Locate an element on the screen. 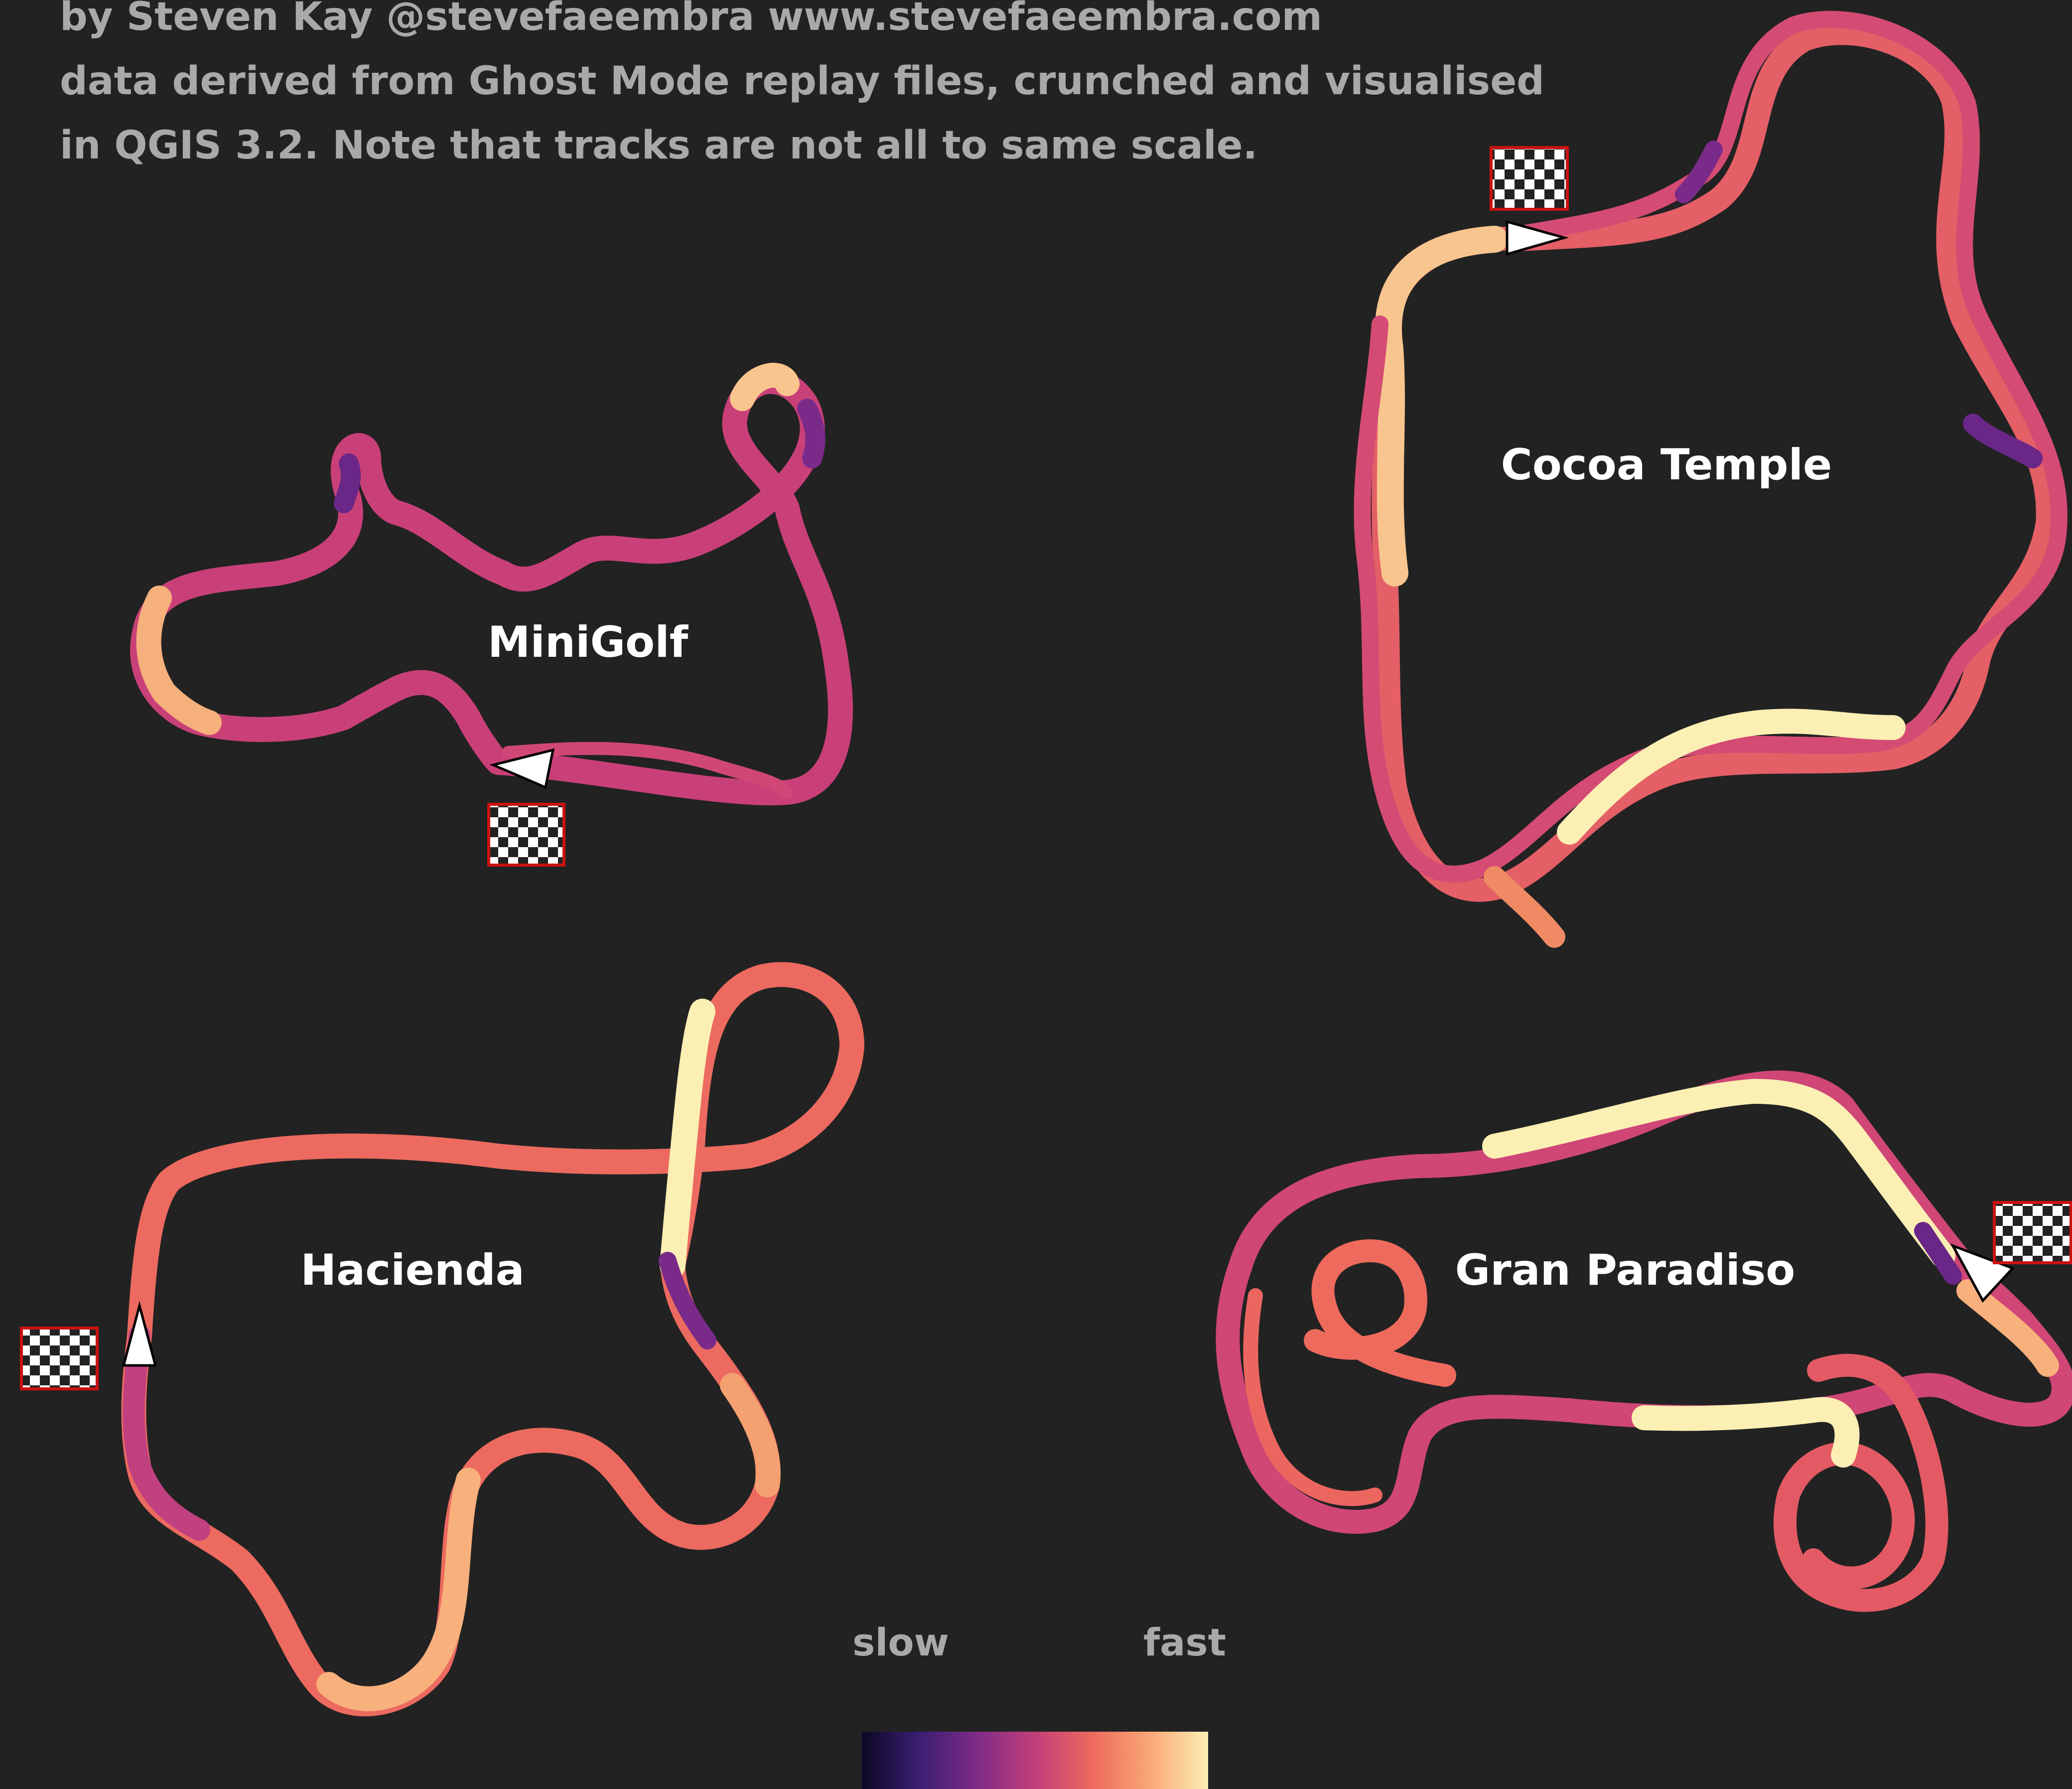 The image size is (2072, 1789). minigolf-finish-flag is located at coordinates (526, 835).